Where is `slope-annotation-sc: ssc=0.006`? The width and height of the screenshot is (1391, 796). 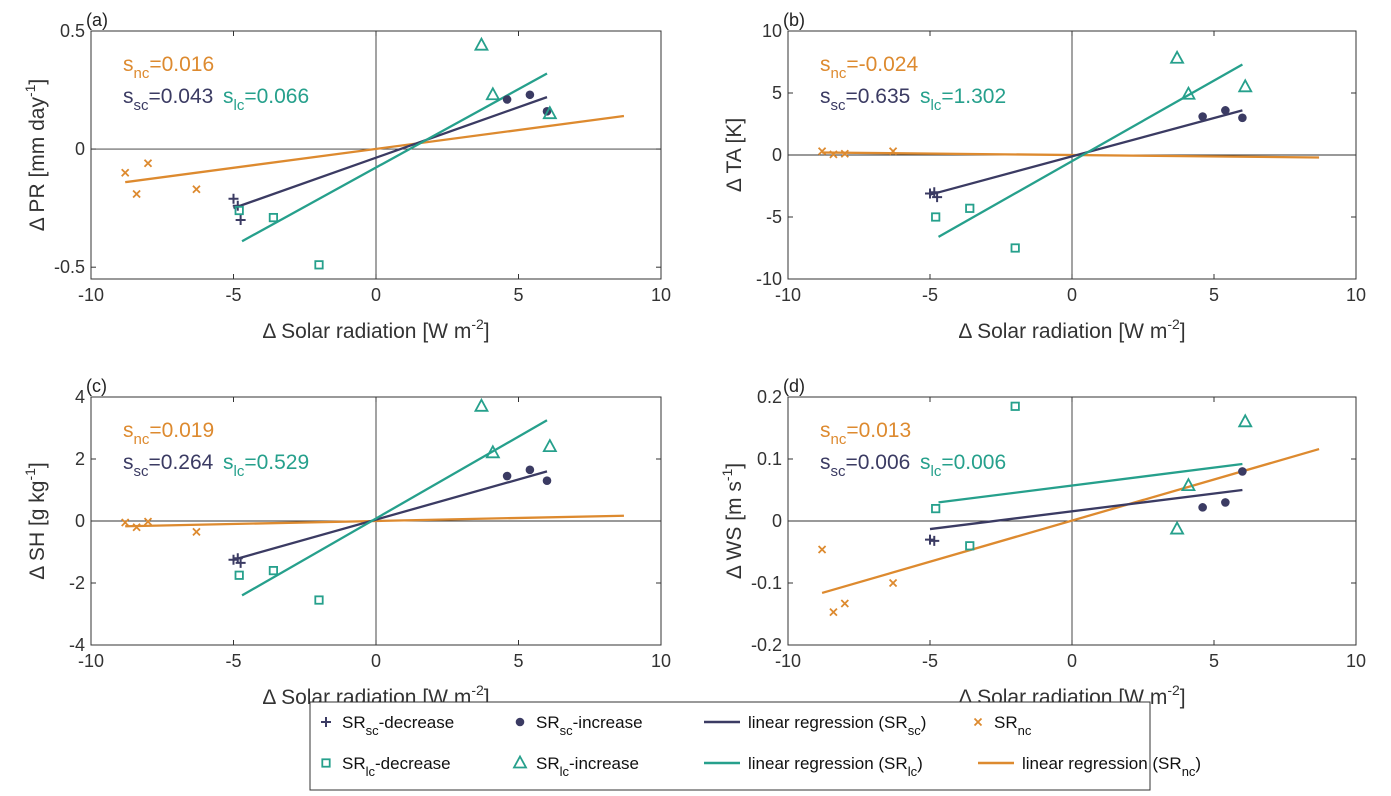 slope-annotation-sc: ssc=0.006 is located at coordinates (865, 465).